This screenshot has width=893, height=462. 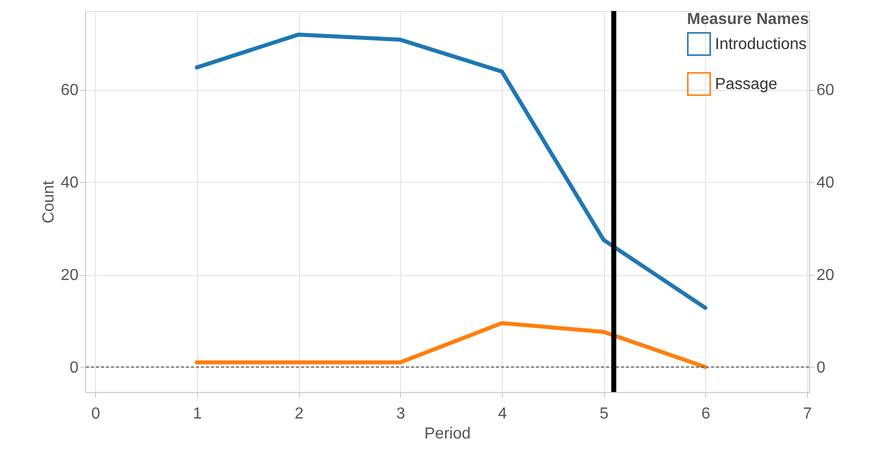 I want to click on x-tick-label: 4, so click(x=502, y=414).